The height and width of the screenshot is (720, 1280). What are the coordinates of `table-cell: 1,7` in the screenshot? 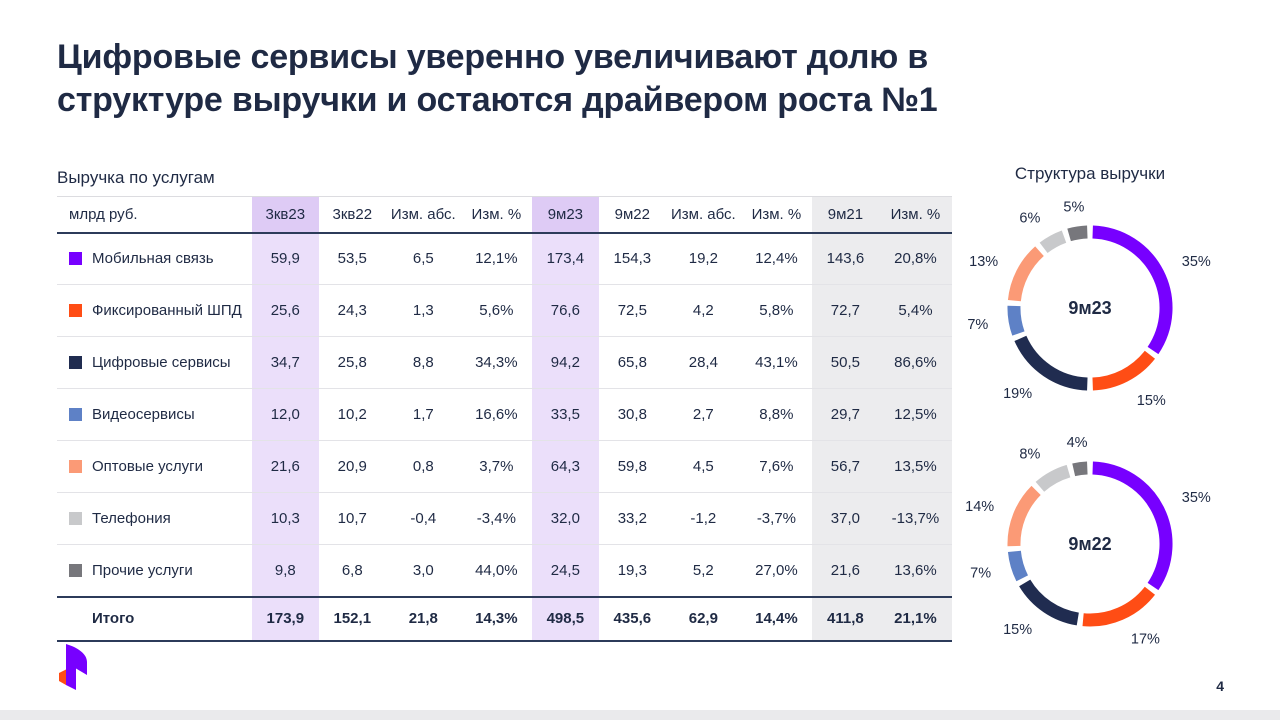 It's located at (423, 414).